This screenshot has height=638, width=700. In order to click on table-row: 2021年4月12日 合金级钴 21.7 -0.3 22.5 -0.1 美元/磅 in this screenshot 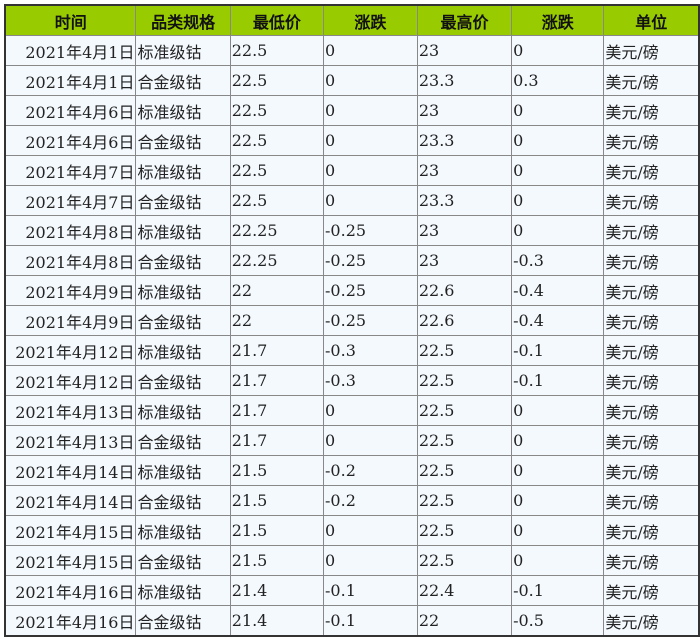, I will do `click(352, 380)`.